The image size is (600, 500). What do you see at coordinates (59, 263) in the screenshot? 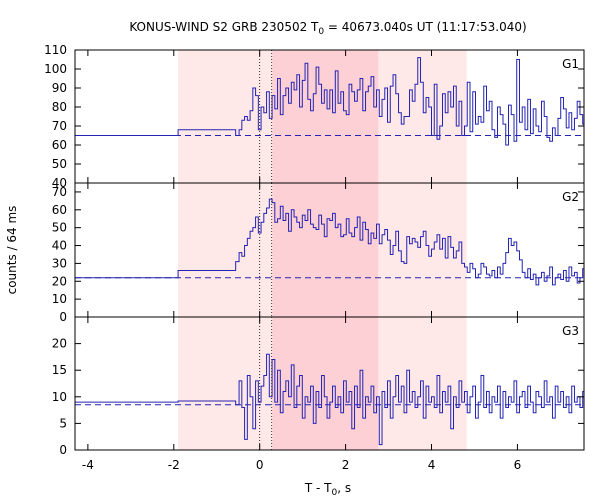
I see `y-tick-label: 30` at bounding box center [59, 263].